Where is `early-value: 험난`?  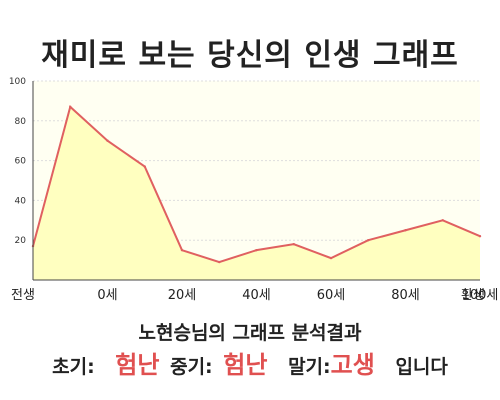 early-value: 험난 is located at coordinates (137, 365).